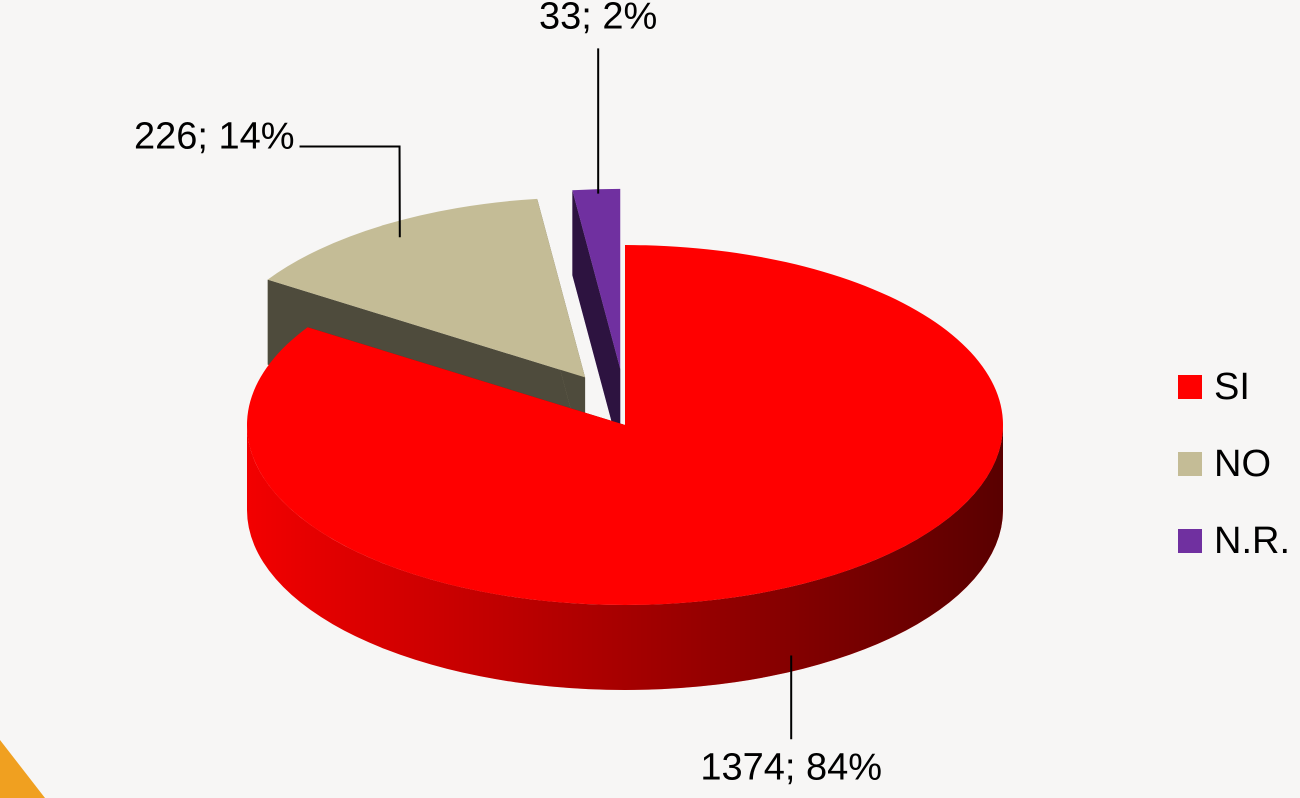 The width and height of the screenshot is (1300, 798). I want to click on data-label: 1374; 84%, so click(791, 767).